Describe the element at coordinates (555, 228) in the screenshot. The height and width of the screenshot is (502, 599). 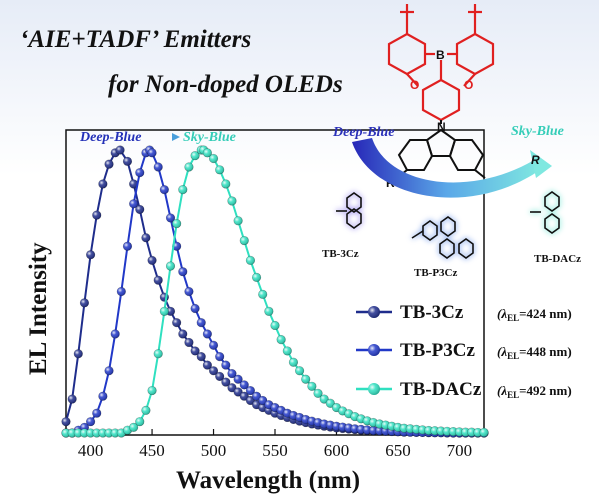
I see `molecule-tb-dacz: TB-DACz` at that location.